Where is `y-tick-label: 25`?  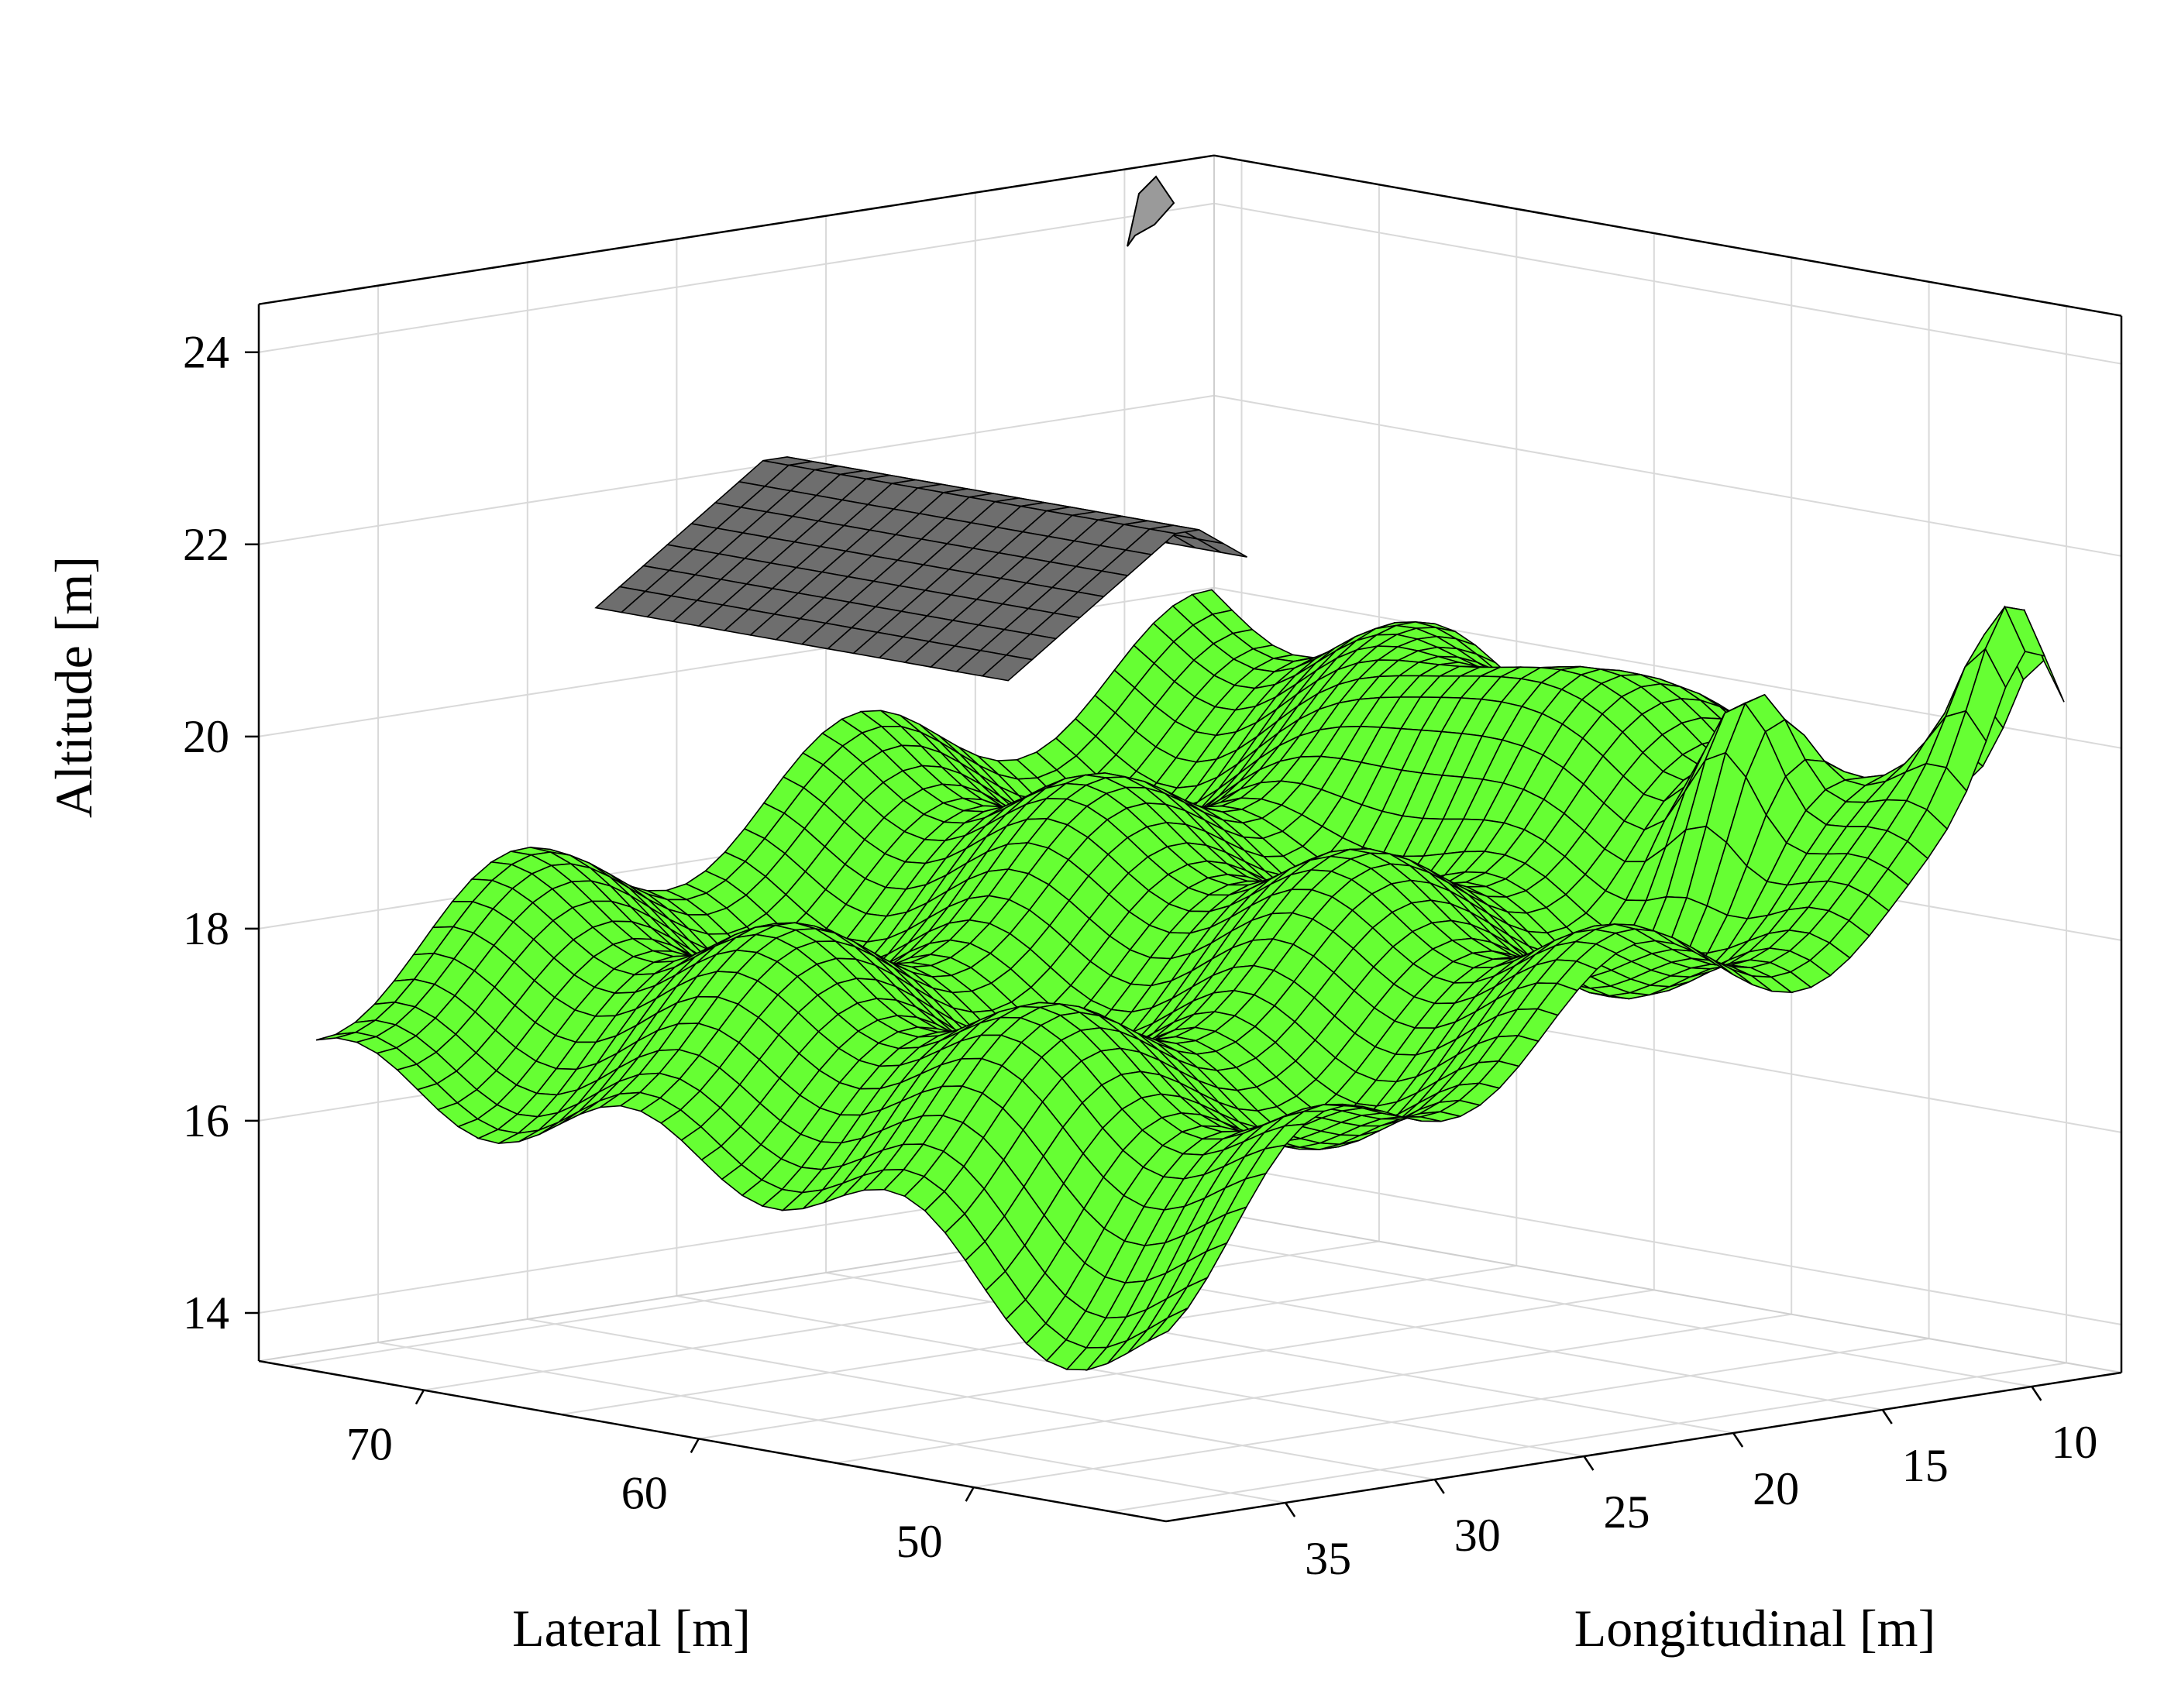
y-tick-label: 25 is located at coordinates (1627, 1512).